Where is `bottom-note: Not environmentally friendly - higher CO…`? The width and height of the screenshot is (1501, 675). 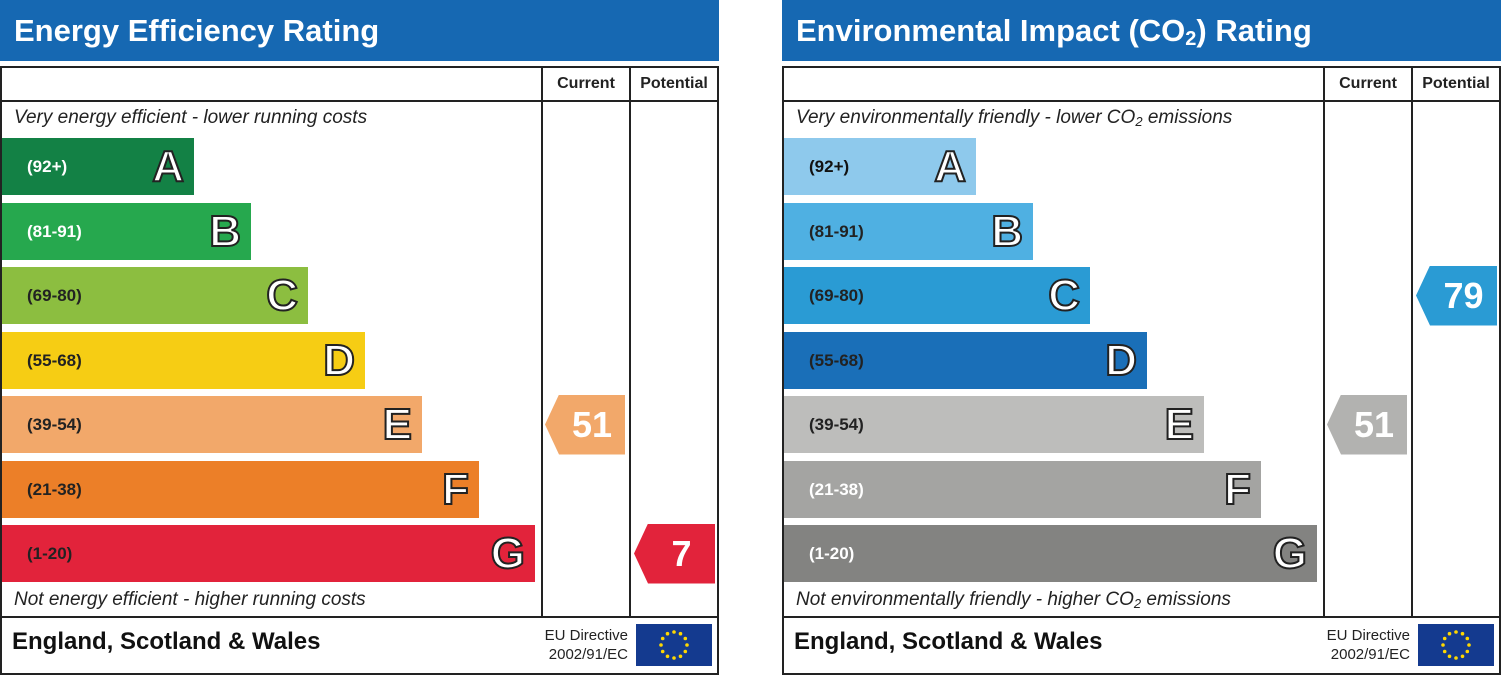
bottom-note: Not environmentally friendly - higher CO… is located at coordinates (1013, 600).